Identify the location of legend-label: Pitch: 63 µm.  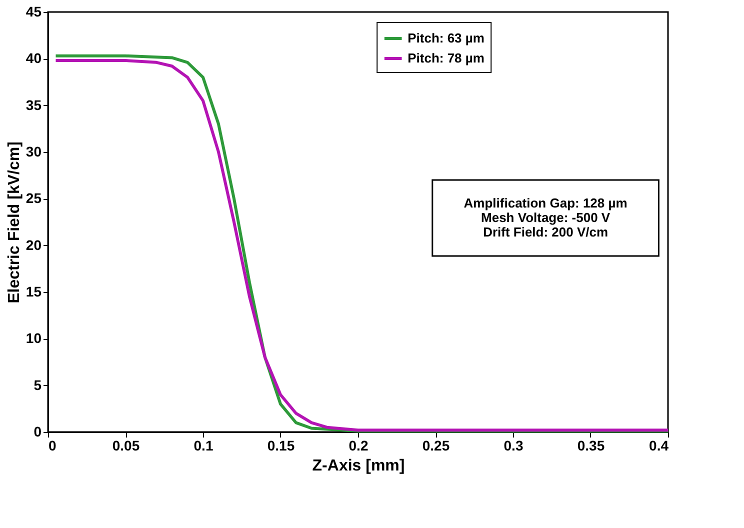
(446, 38).